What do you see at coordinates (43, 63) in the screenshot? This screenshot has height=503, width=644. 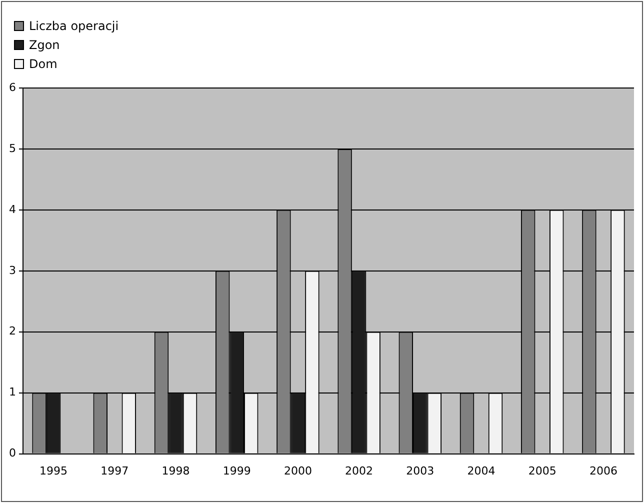 I see `legend-label: Dom` at bounding box center [43, 63].